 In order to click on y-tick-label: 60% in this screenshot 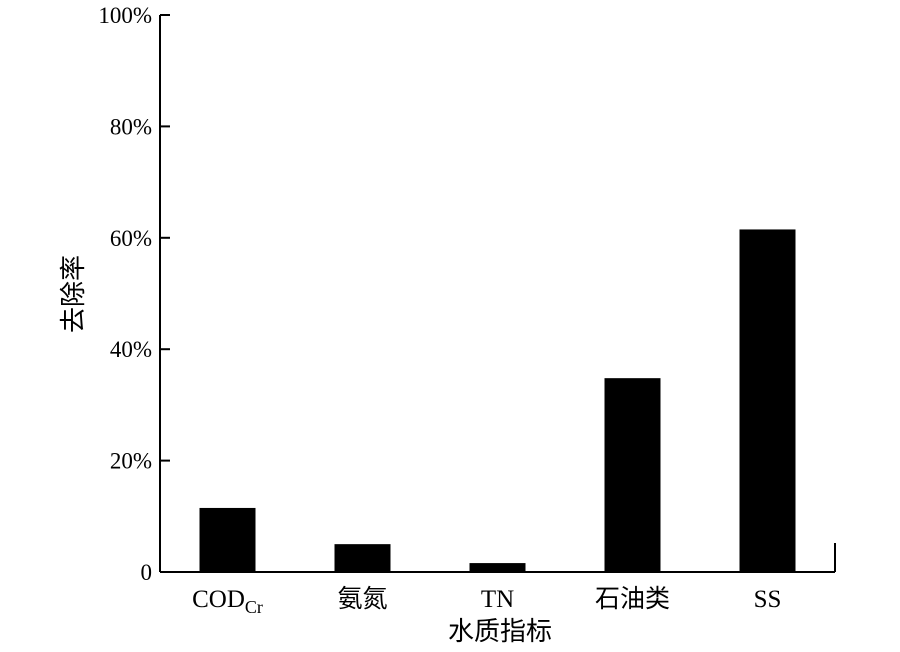, I will do `click(131, 238)`.